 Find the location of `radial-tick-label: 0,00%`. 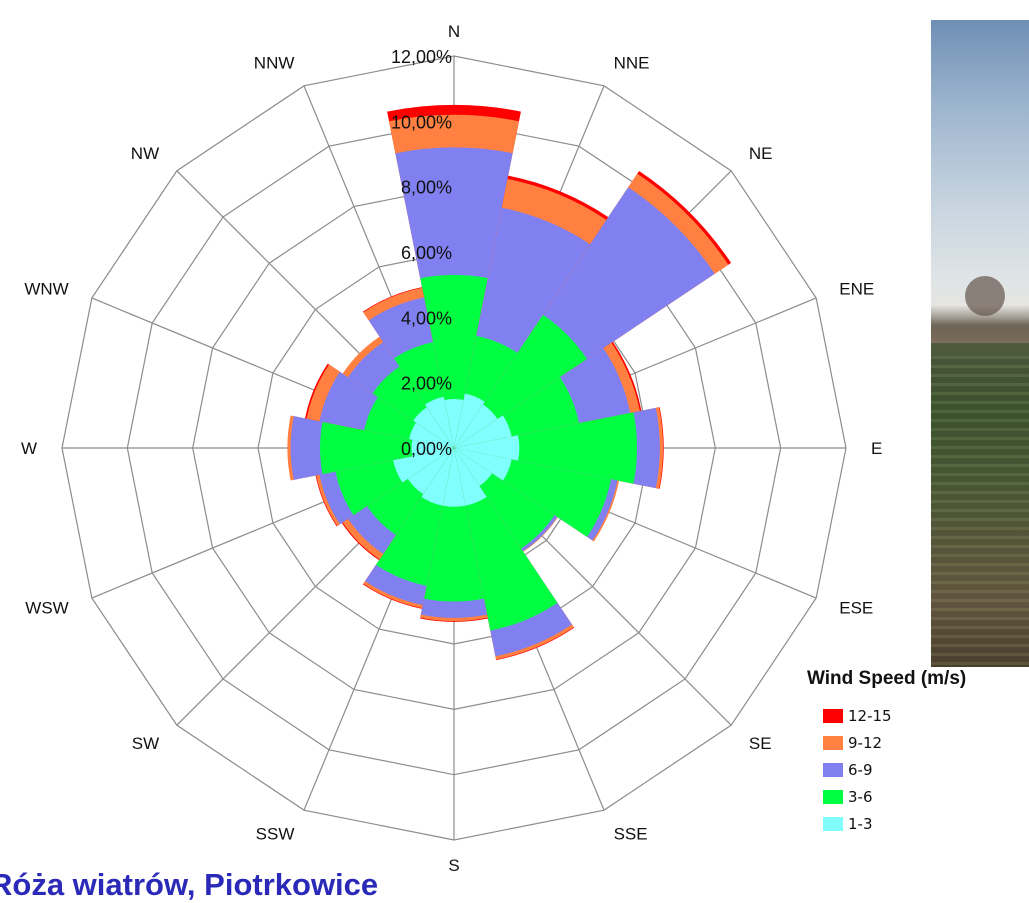

radial-tick-label: 0,00% is located at coordinates (426, 449).